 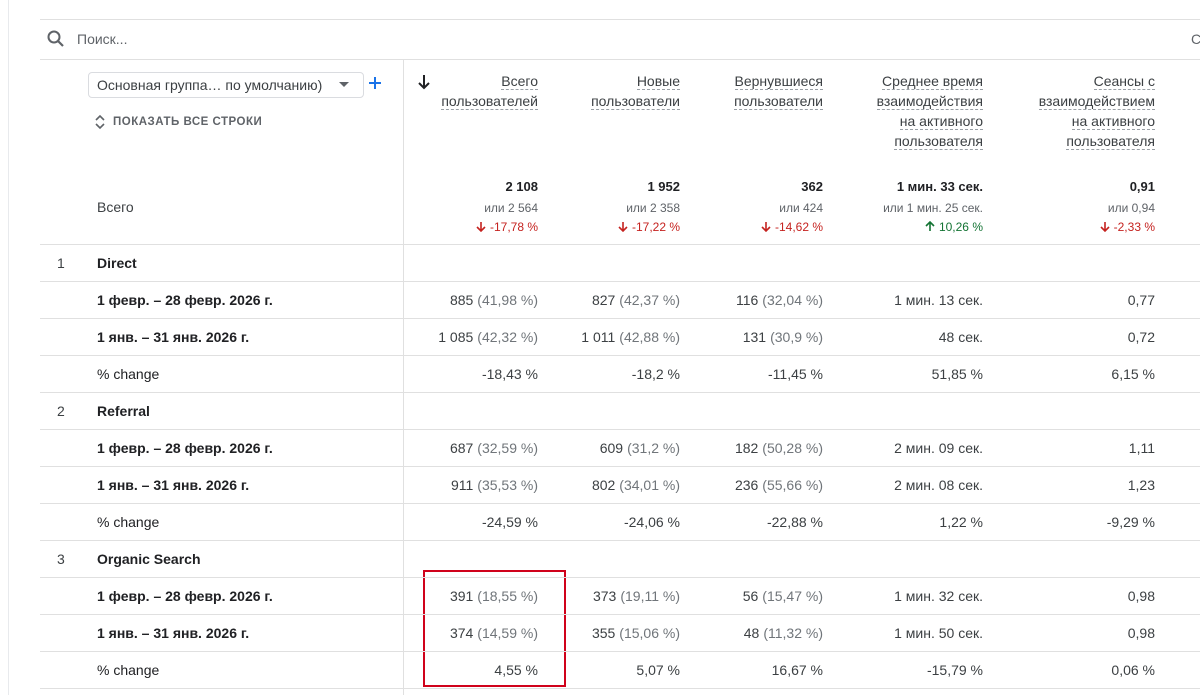 What do you see at coordinates (1141, 300) in the screenshot?
I see `cell: 0,77` at bounding box center [1141, 300].